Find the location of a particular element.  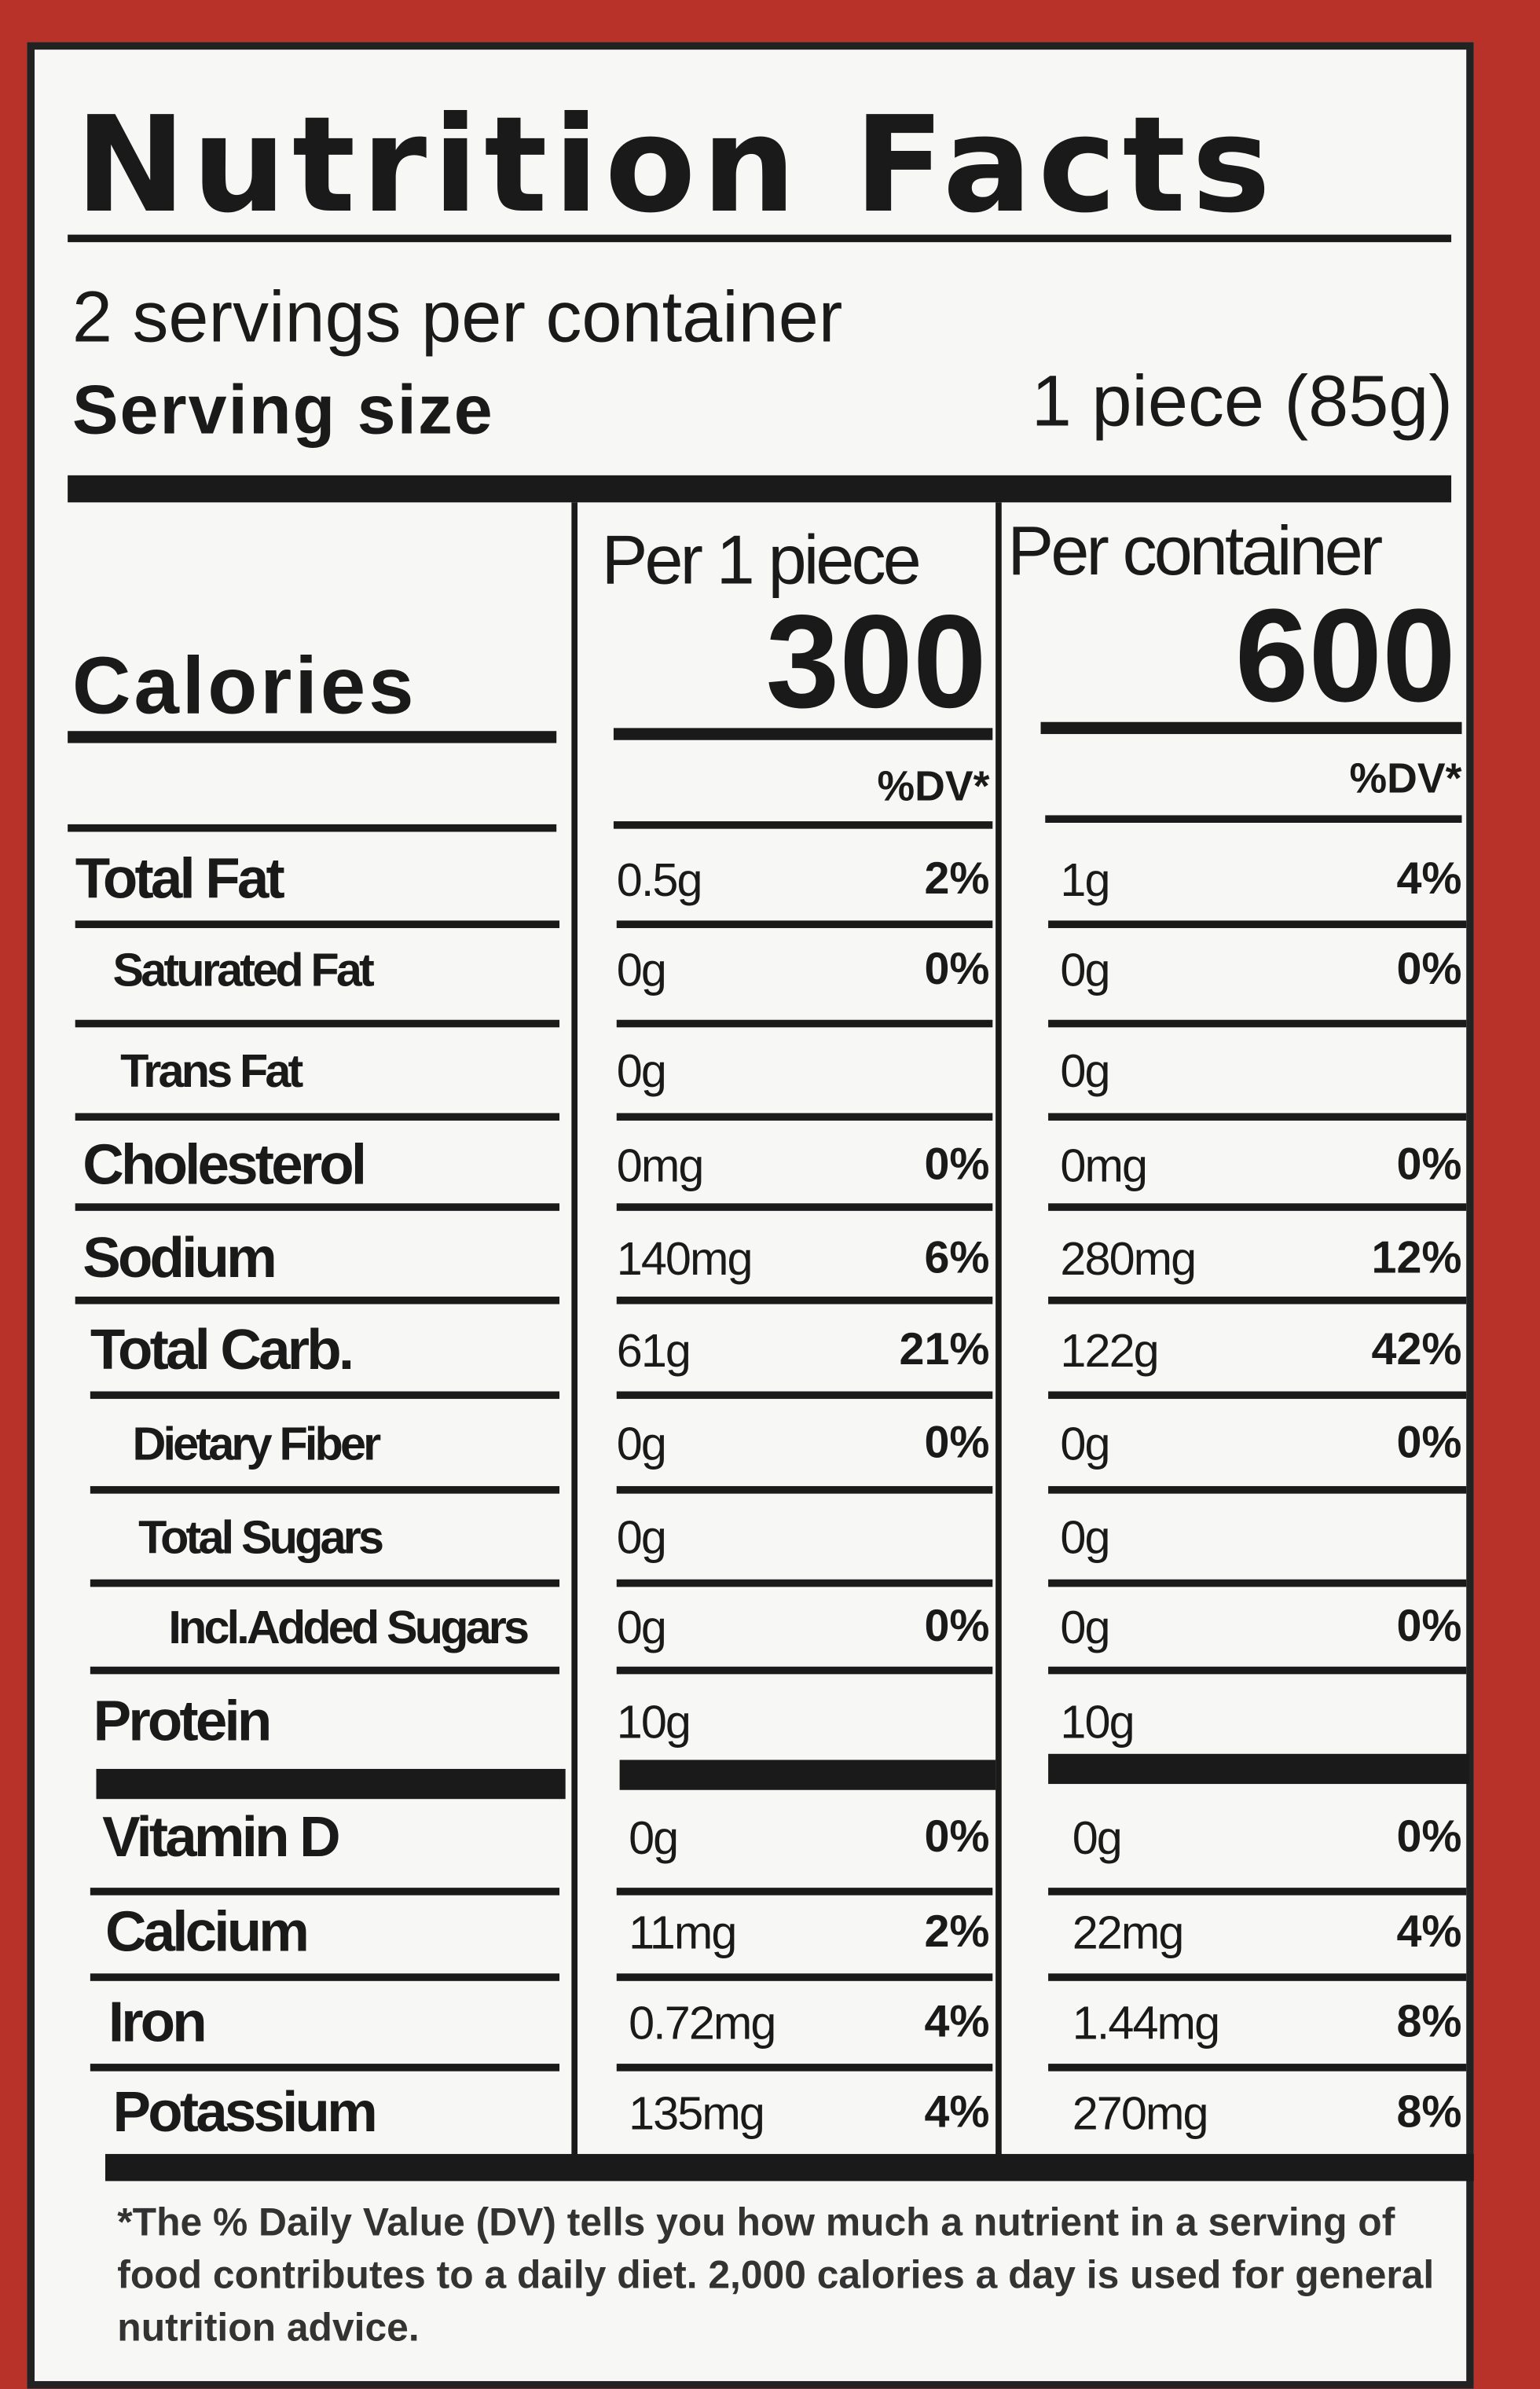

amount: 135mg is located at coordinates (697, 2113).